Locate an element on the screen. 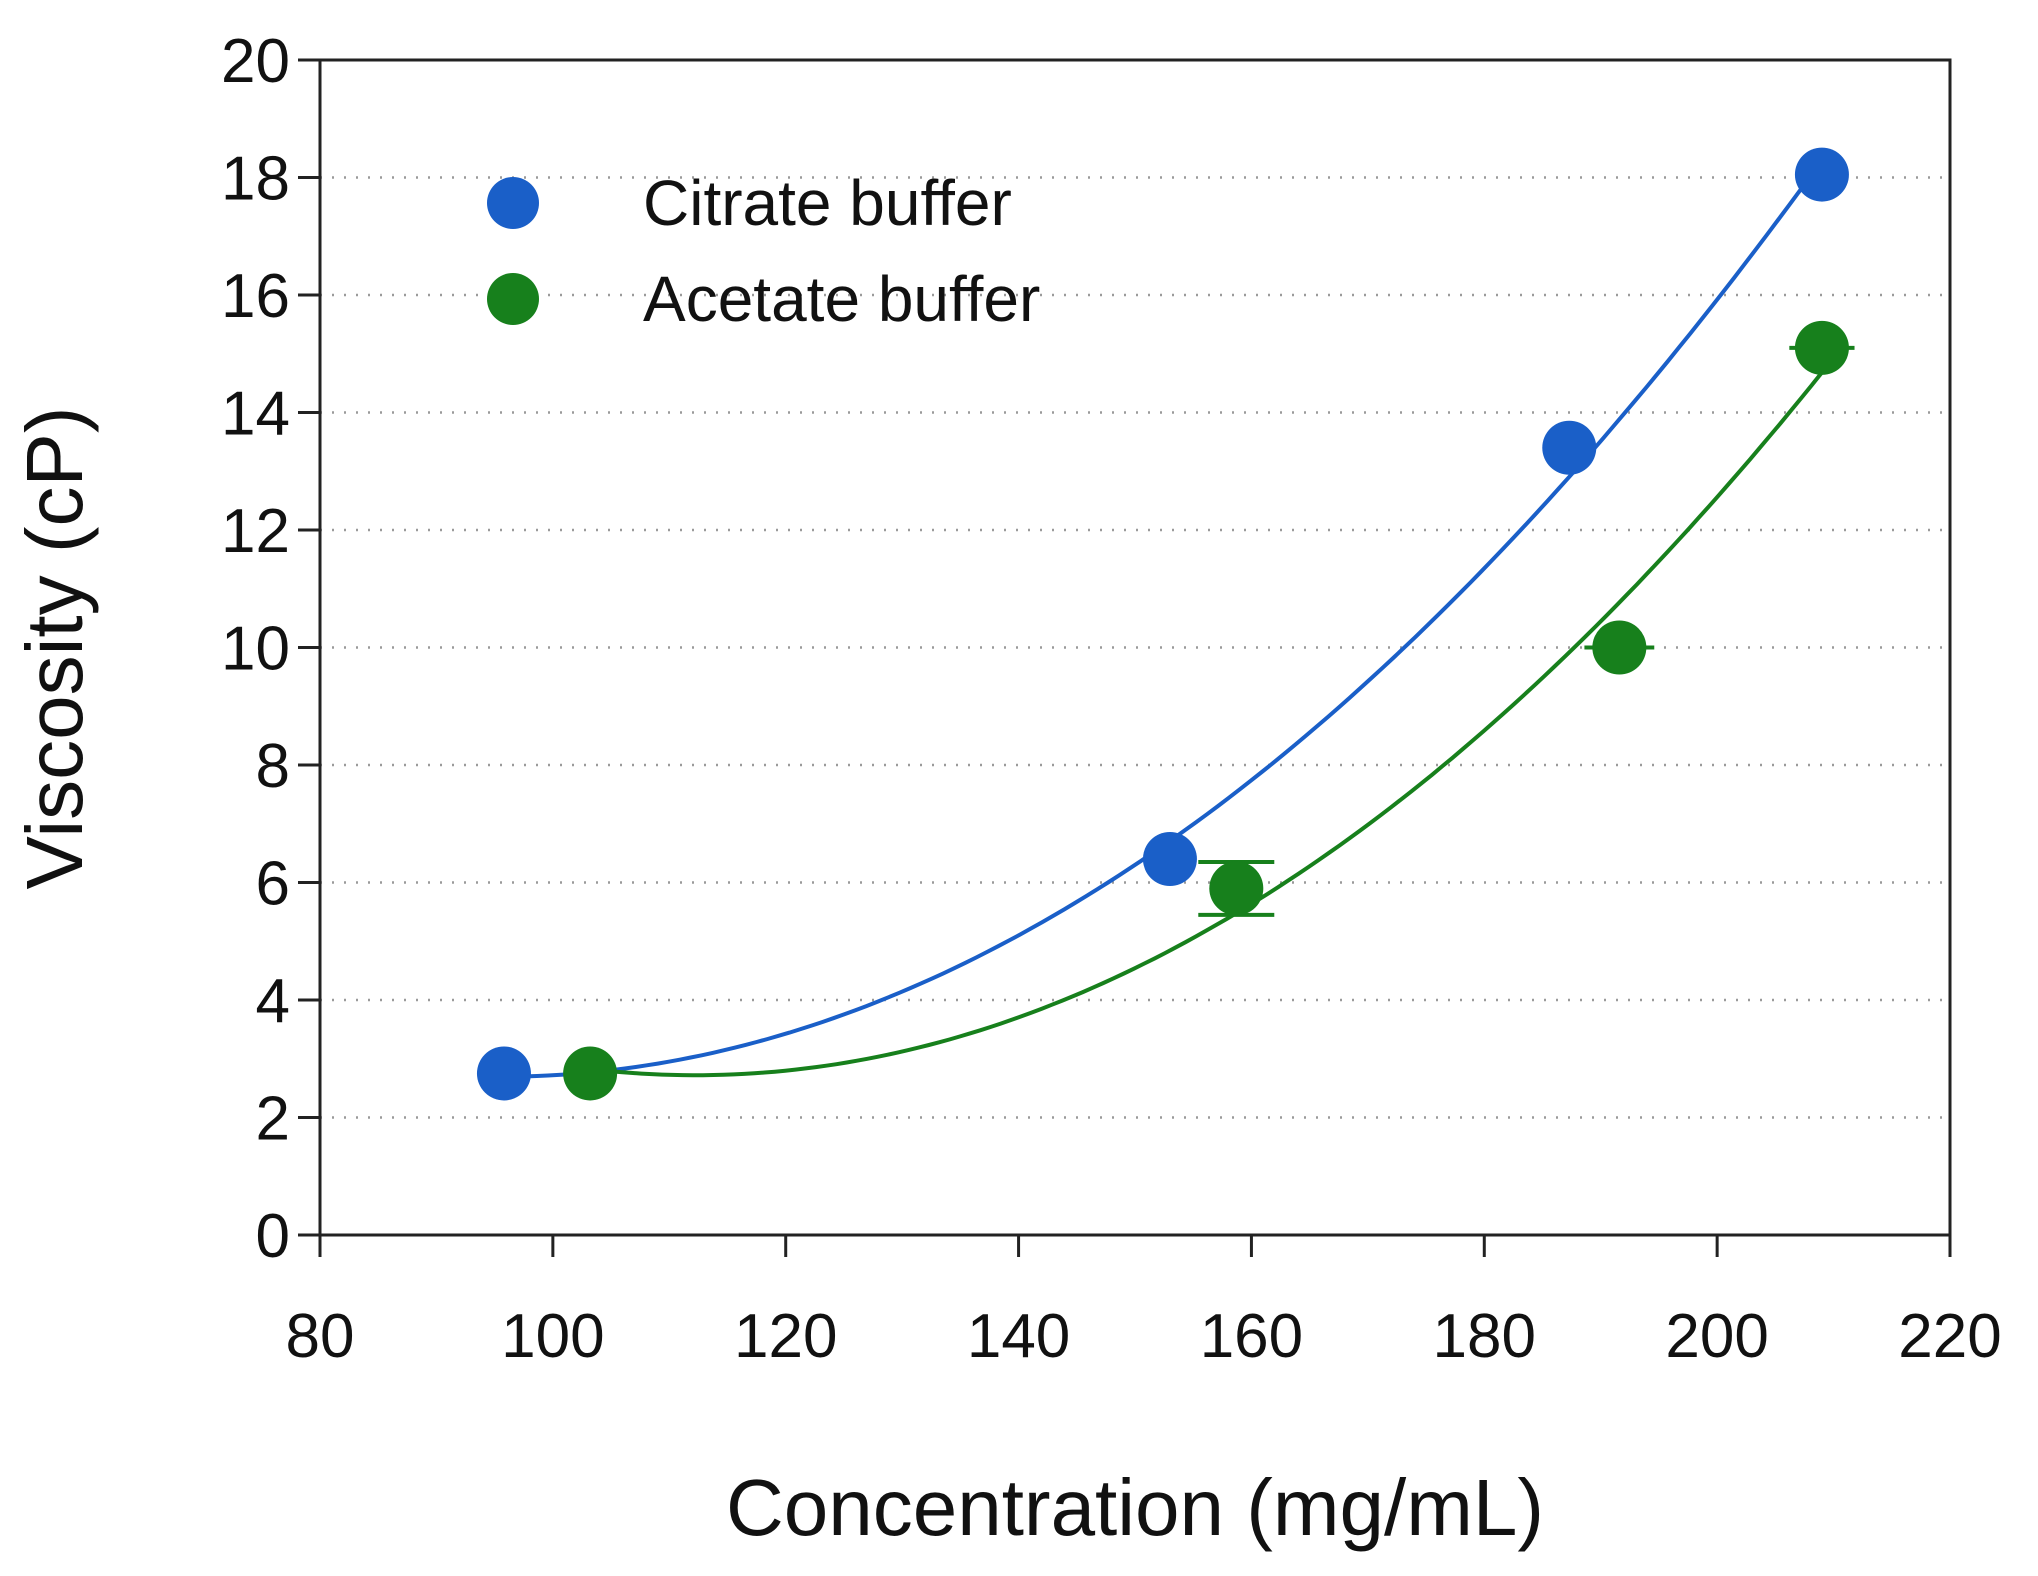 The height and width of the screenshot is (1576, 2038). legend-label-citrate: Citrate buffer is located at coordinates (827, 203).